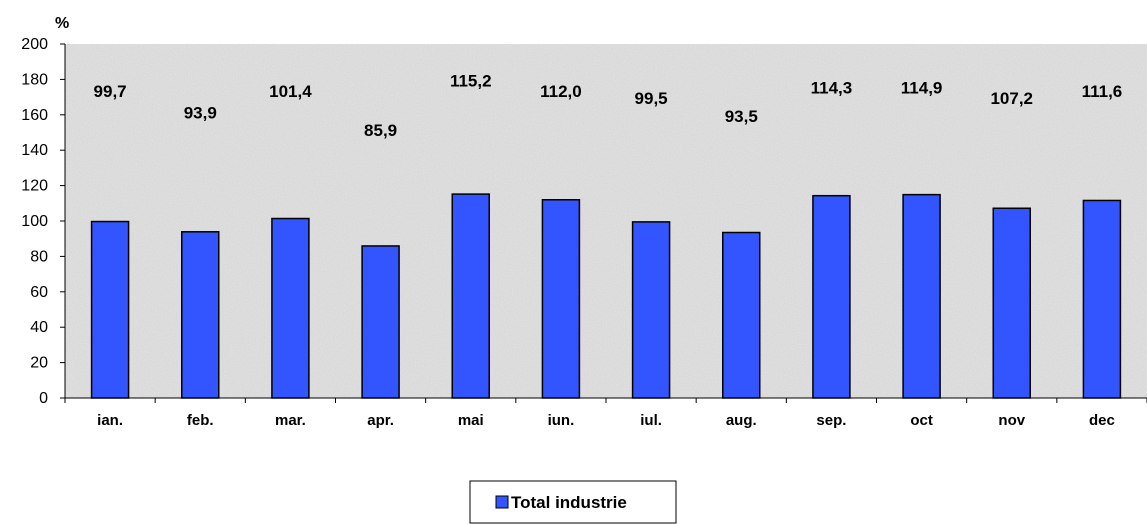 The image size is (1147, 524). What do you see at coordinates (561, 299) in the screenshot?
I see `bar-iun` at bounding box center [561, 299].